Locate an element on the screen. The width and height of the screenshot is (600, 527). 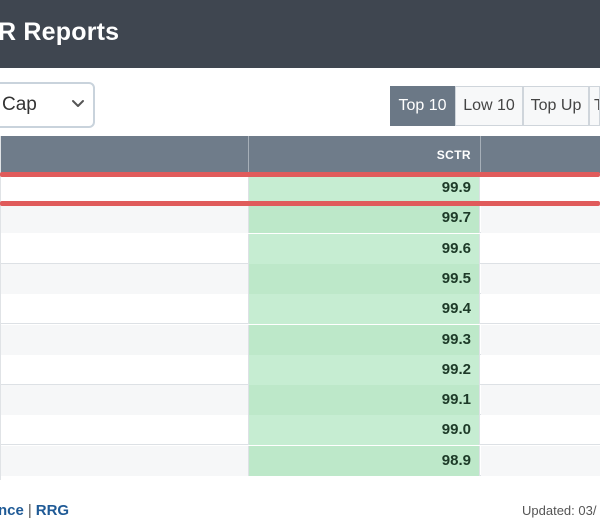
footer-link-rrg: RRG is located at coordinates (52, 510).